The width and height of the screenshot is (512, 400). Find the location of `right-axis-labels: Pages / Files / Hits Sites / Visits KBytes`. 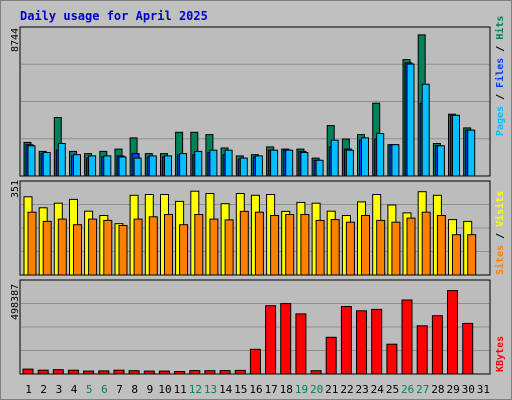

right-axis-labels: Pages / Files / Hits Sites / Visits KBytes is located at coordinates (500, 194).